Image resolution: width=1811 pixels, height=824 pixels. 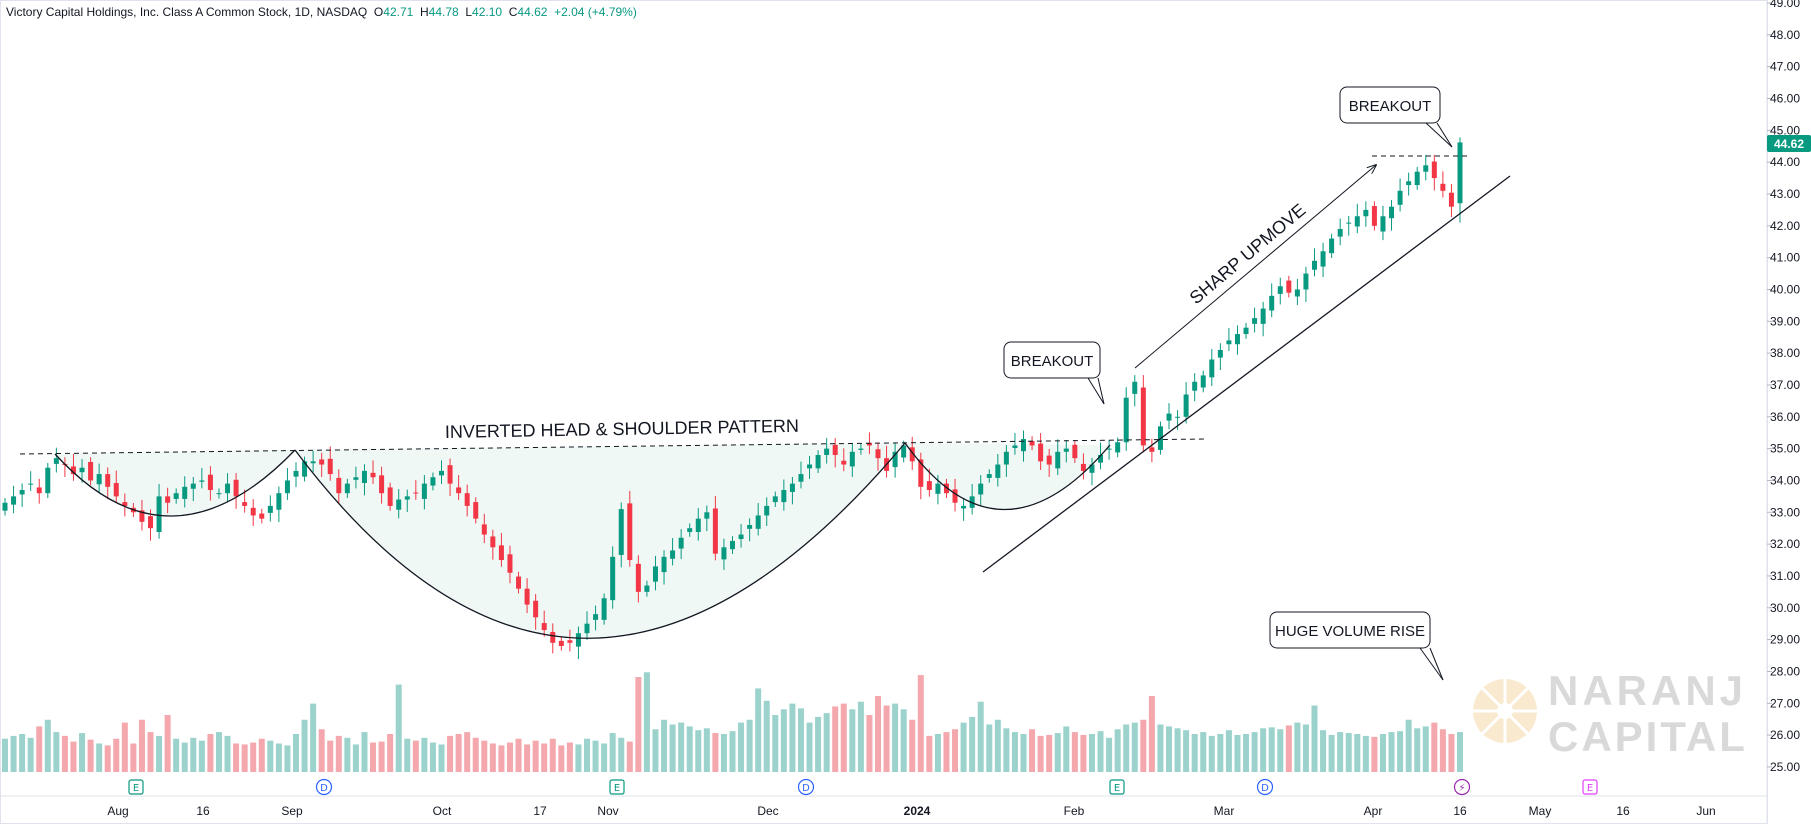 I want to click on earnings-marker-icon, so click(x=136, y=787).